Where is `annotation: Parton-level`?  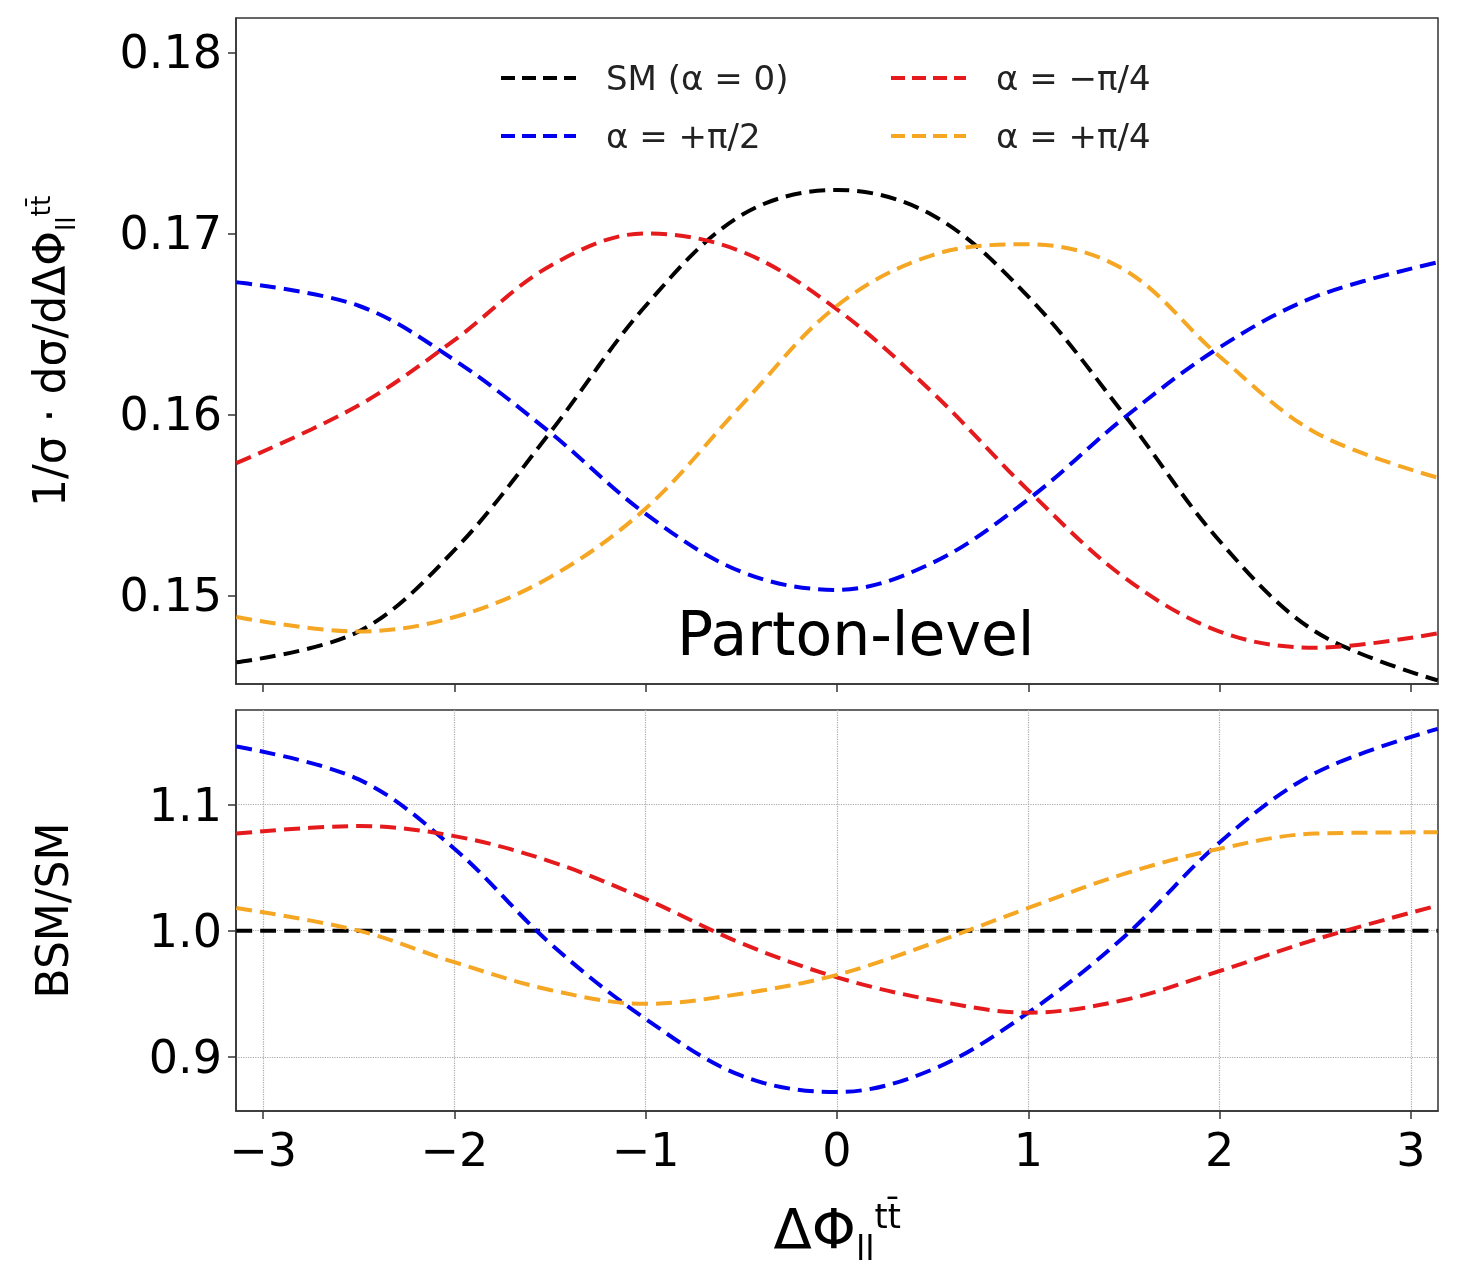
annotation: Parton-level is located at coordinates (856, 634).